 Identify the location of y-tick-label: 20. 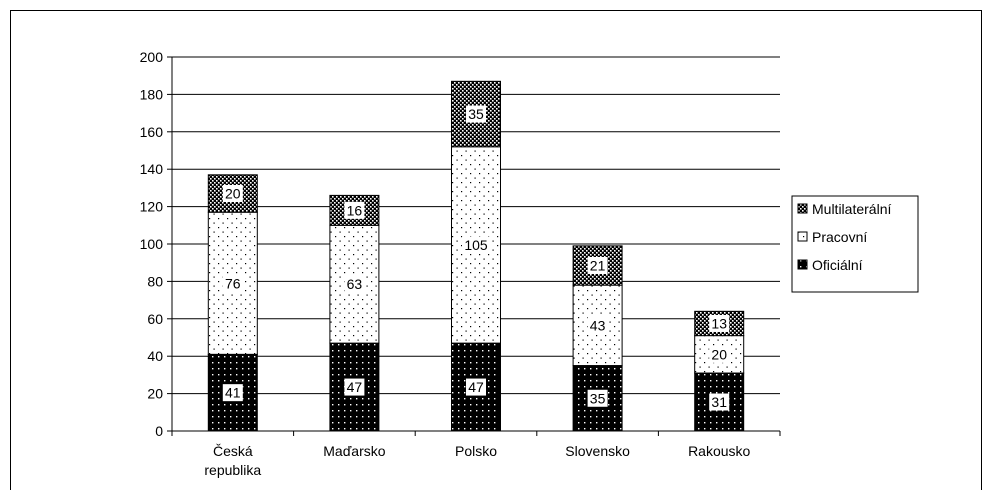
(155, 394).